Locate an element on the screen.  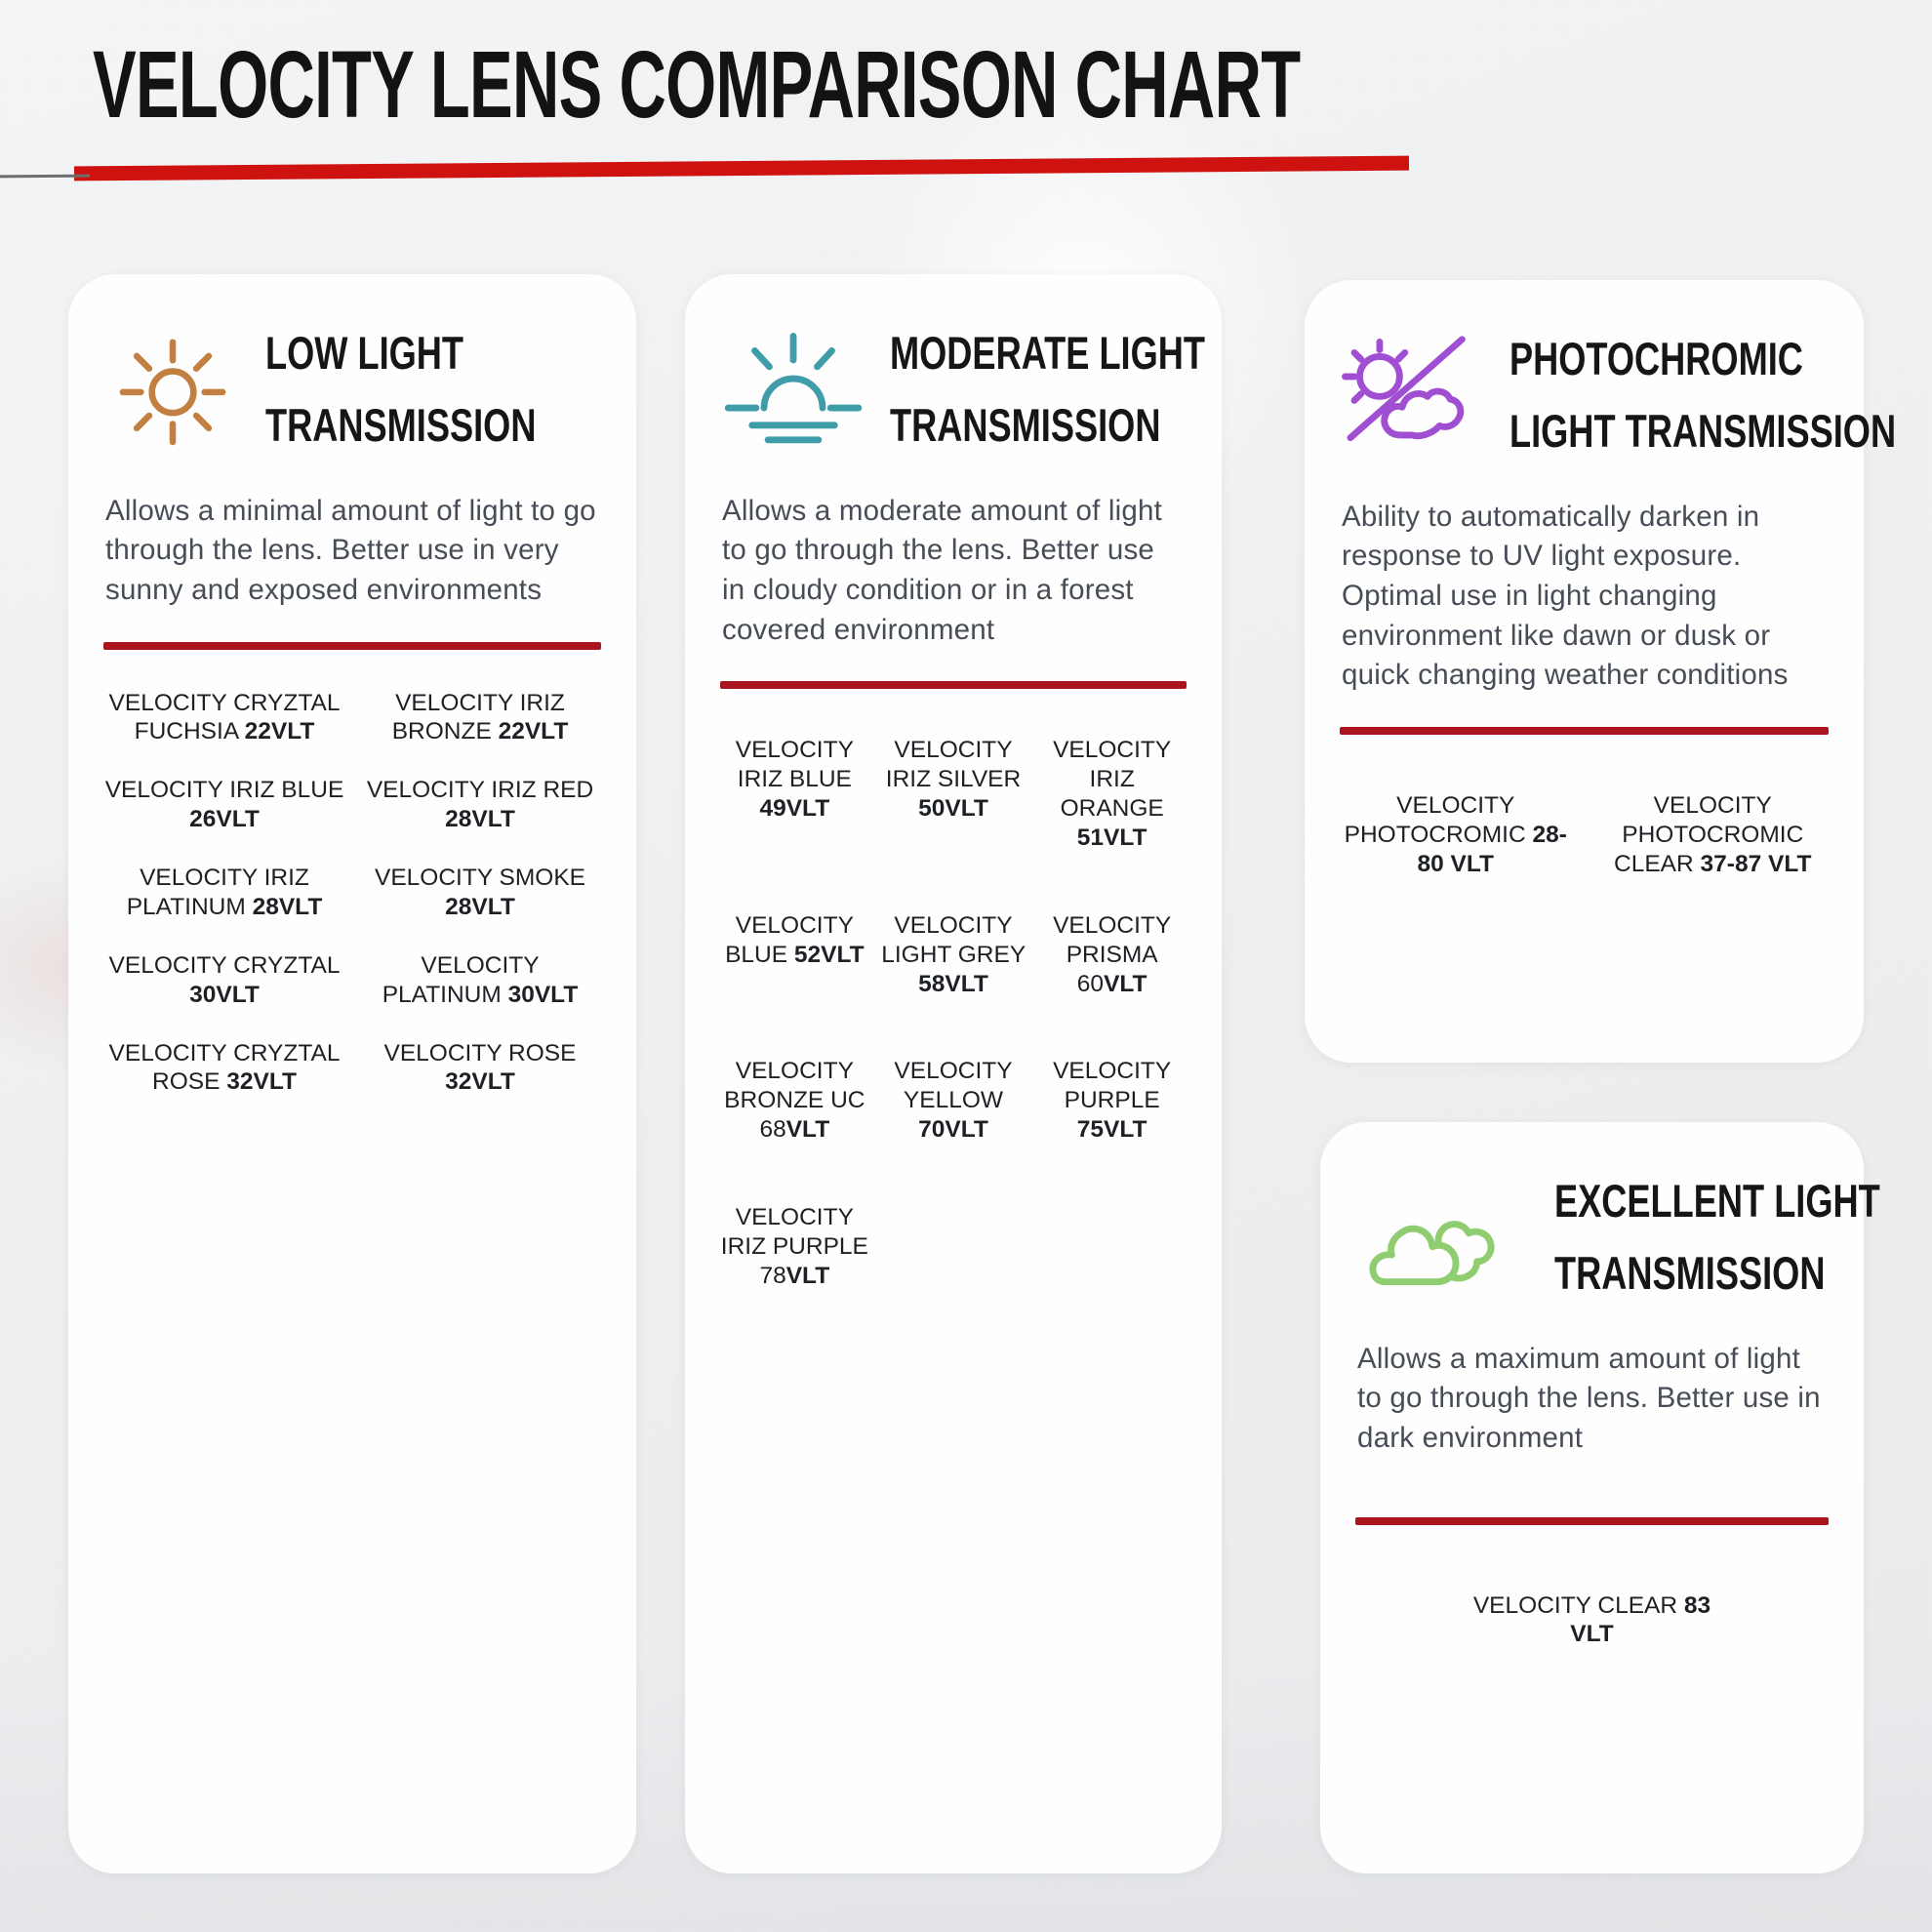
lens-item: VELOCITY YELLOW 70VLT is located at coordinates (953, 1094).